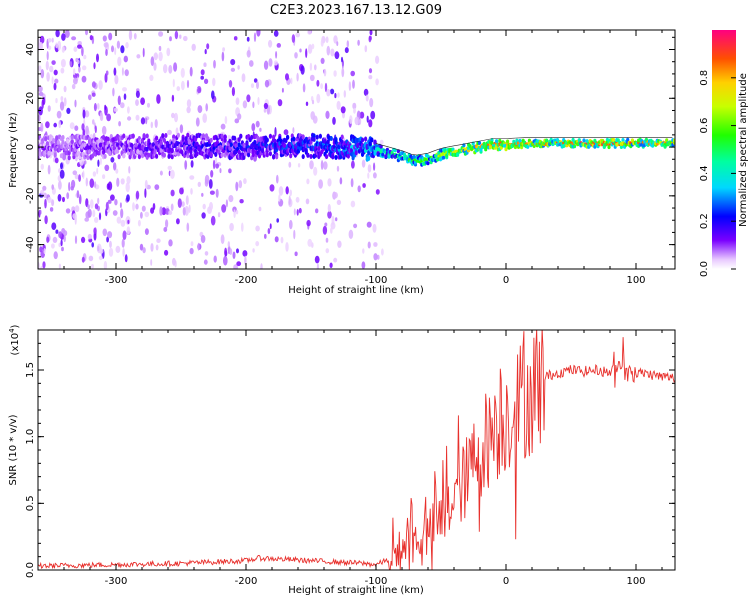  What do you see at coordinates (116, 280) in the screenshot?
I see `x-tick-label: -300` at bounding box center [116, 280].